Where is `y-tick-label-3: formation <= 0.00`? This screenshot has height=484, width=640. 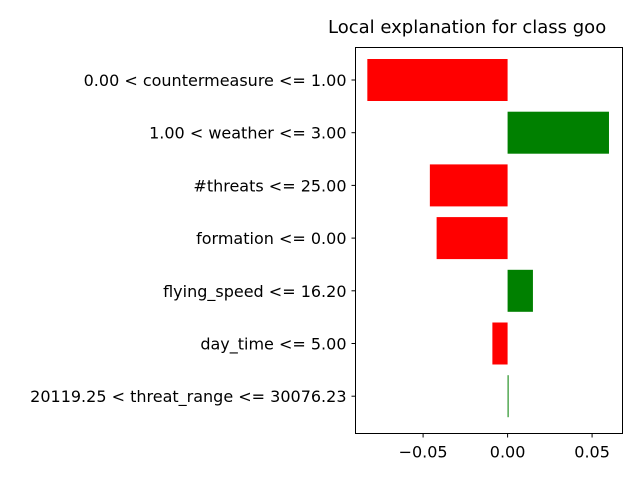
y-tick-label-3: formation <= 0.00 is located at coordinates (271, 238).